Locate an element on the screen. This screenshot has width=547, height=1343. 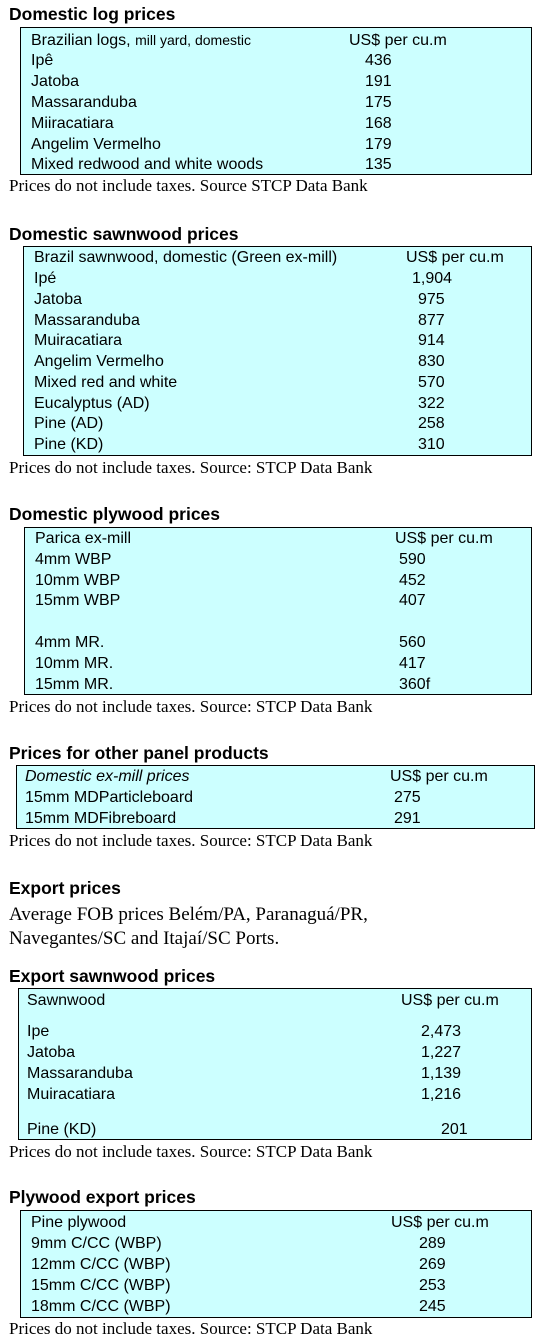
table-row: 10mm MR. 417 is located at coordinates (278, 663).